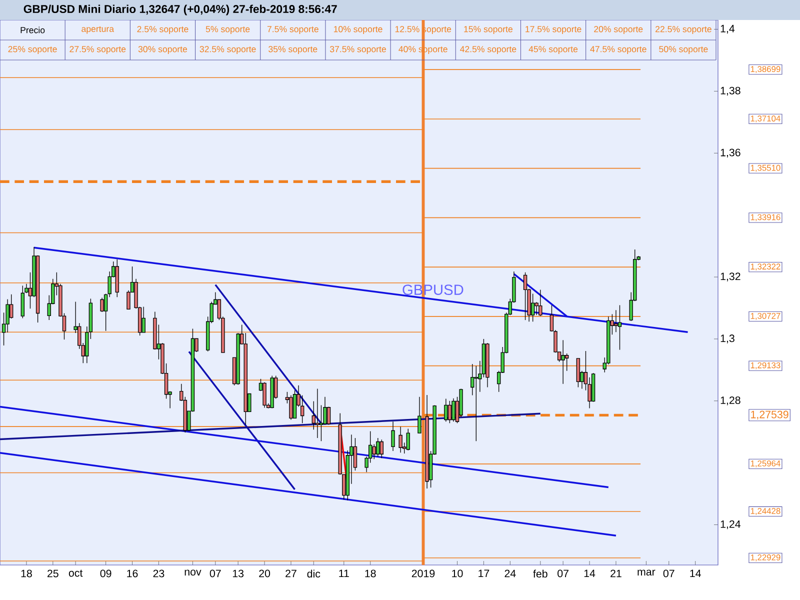 The height and width of the screenshot is (600, 800). What do you see at coordinates (730, 401) in the screenshot?
I see `y-tick-label: 1,28` at bounding box center [730, 401].